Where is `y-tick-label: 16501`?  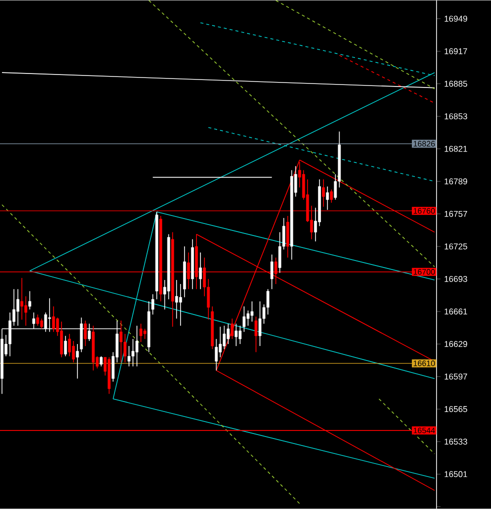
y-tick-label: 16501 is located at coordinates (455, 474).